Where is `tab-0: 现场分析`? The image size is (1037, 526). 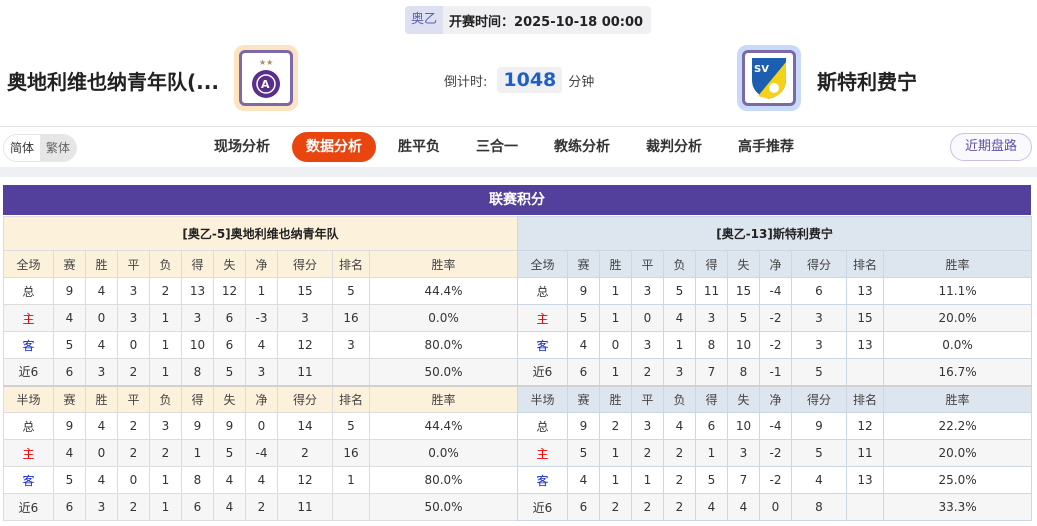 tab-0: 现场分析 is located at coordinates (242, 147).